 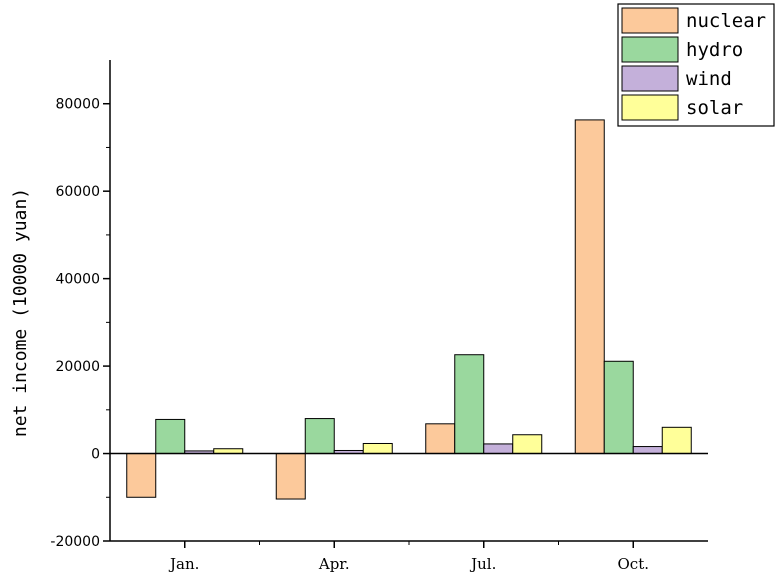 I want to click on y-tick-label: 20000, so click(x=77, y=367).